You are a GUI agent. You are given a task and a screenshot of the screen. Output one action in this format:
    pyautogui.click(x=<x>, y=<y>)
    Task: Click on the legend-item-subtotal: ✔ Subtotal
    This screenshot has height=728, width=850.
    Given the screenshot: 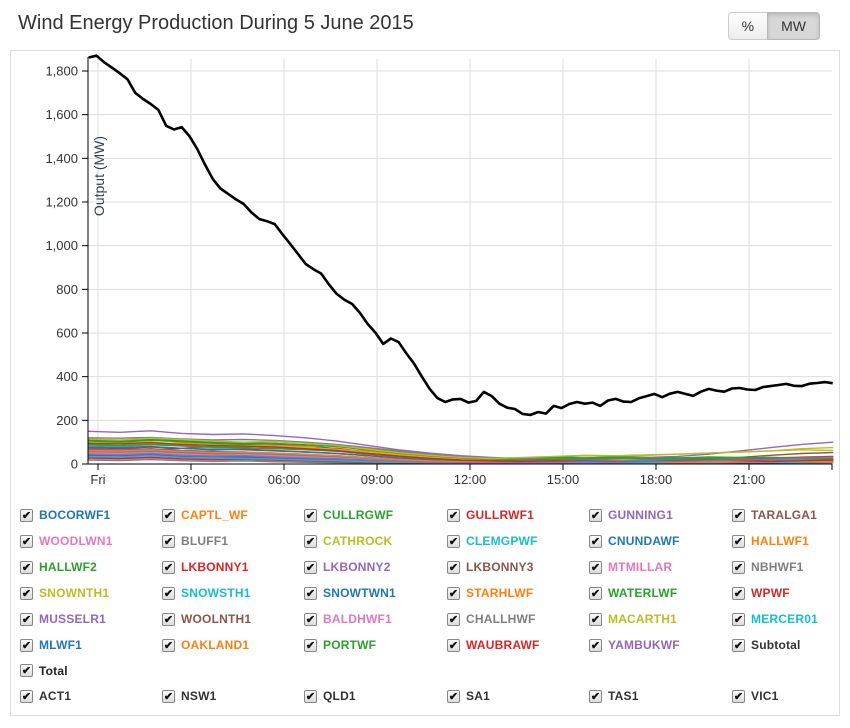 What is the action you would take?
    pyautogui.click(x=785, y=645)
    